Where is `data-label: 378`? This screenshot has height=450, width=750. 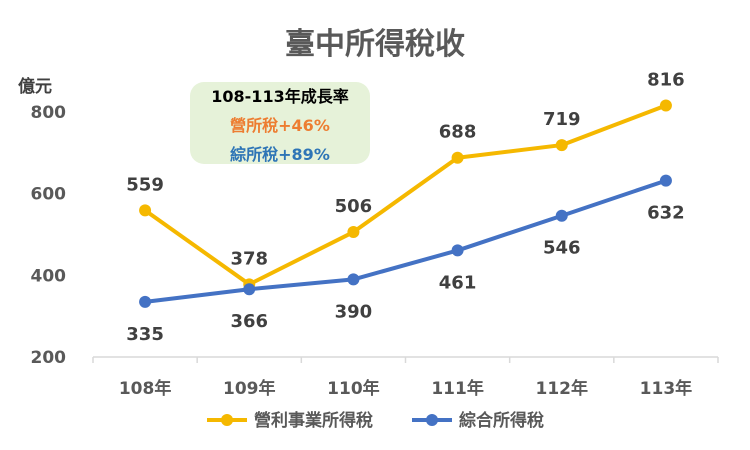
data-label: 378 is located at coordinates (249, 258).